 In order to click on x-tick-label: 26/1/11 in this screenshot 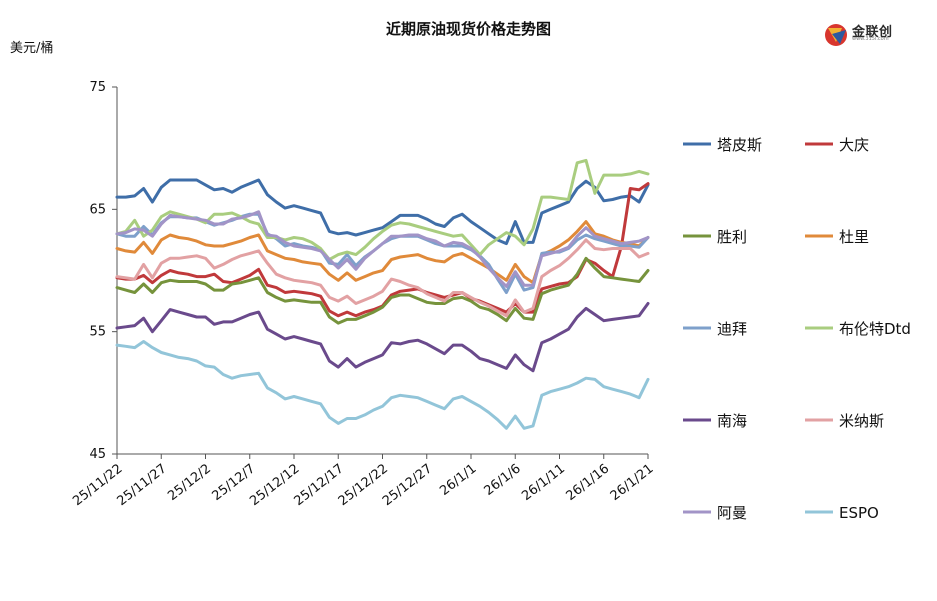, I will do `click(543, 482)`.